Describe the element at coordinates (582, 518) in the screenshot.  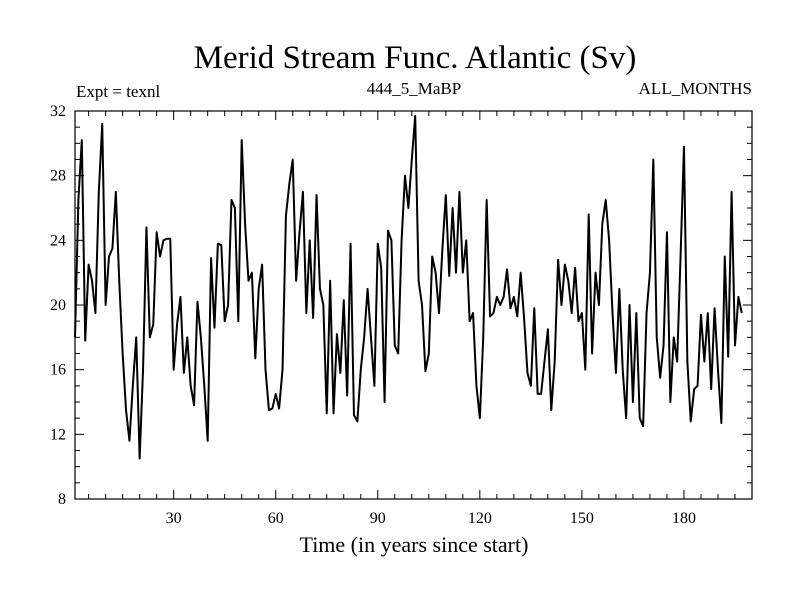
I see `x-tick-label: 150` at that location.